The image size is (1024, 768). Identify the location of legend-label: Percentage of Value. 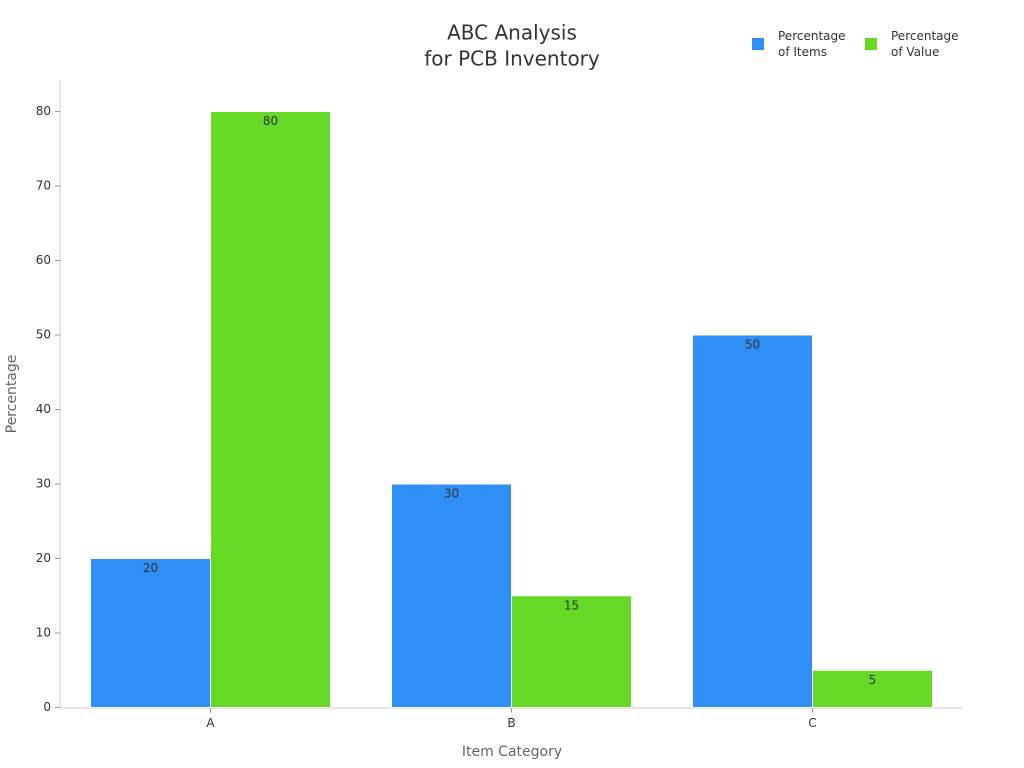
(925, 44).